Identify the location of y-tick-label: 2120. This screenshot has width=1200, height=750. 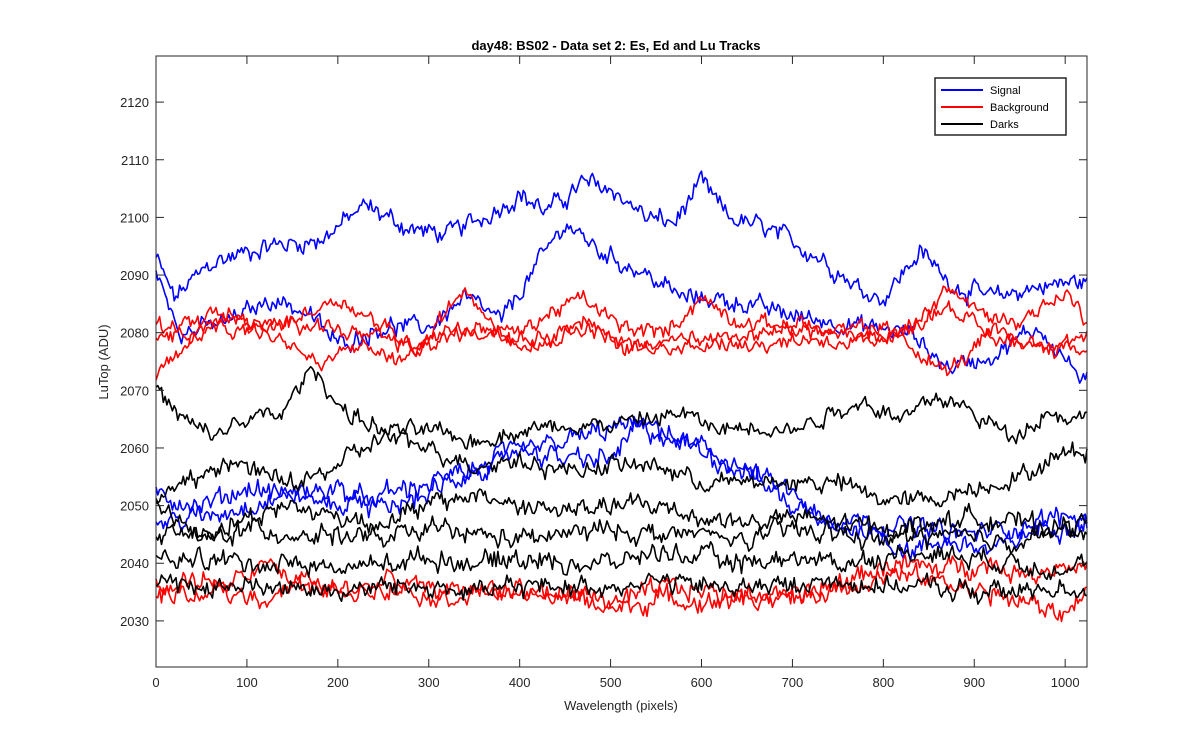
(134, 102).